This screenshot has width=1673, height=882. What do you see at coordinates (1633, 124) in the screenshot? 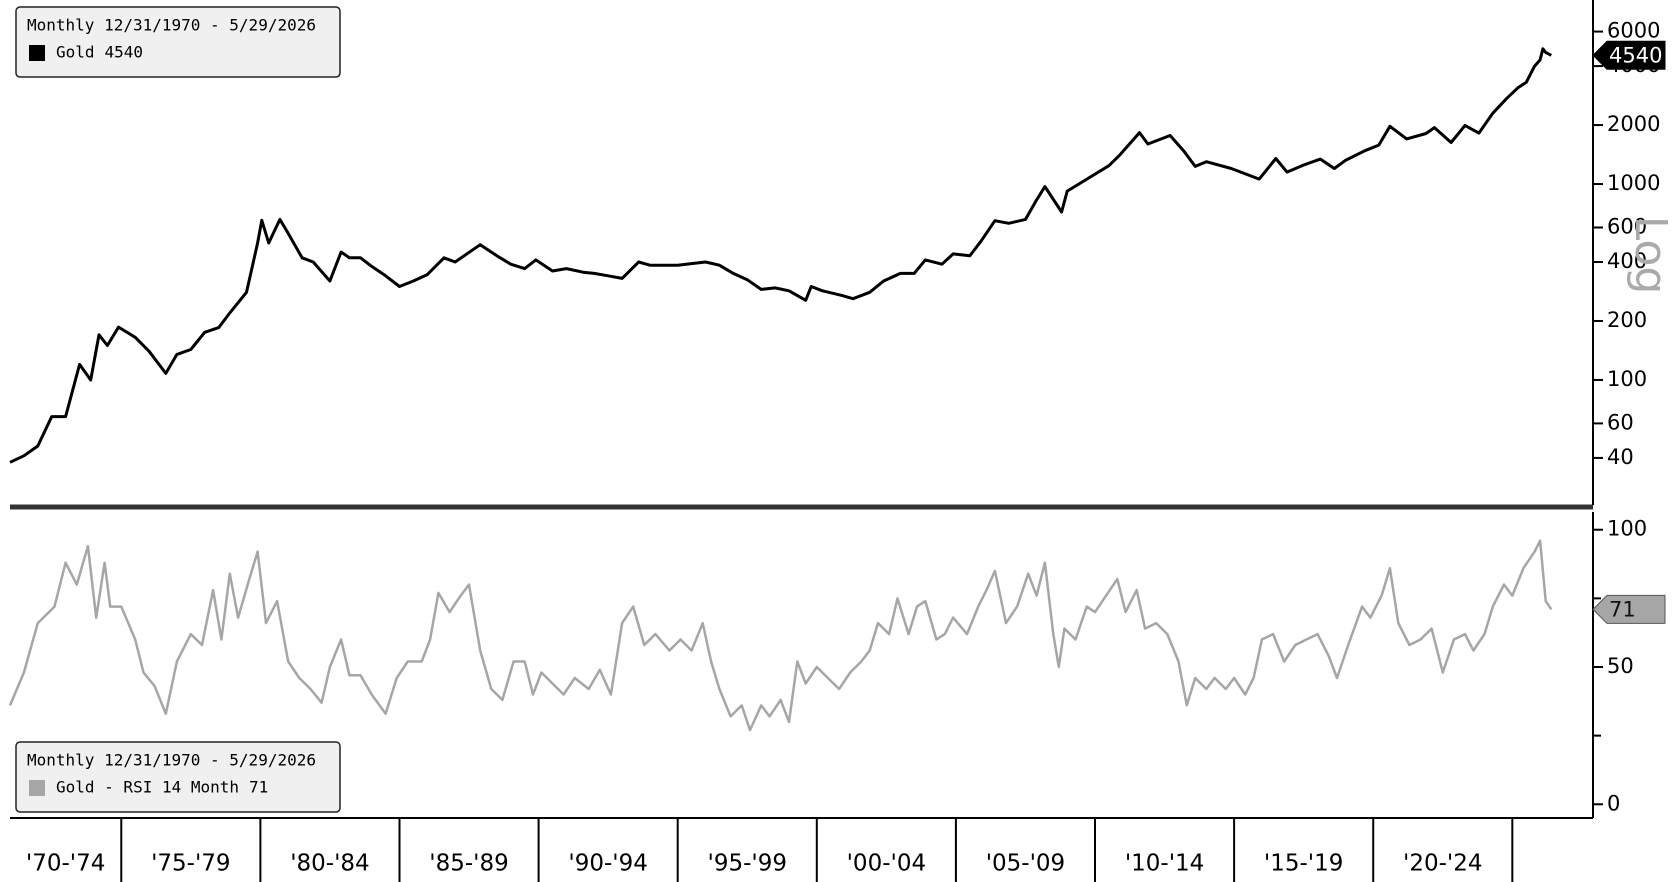
I see `y-tick-label: 2000` at bounding box center [1633, 124].